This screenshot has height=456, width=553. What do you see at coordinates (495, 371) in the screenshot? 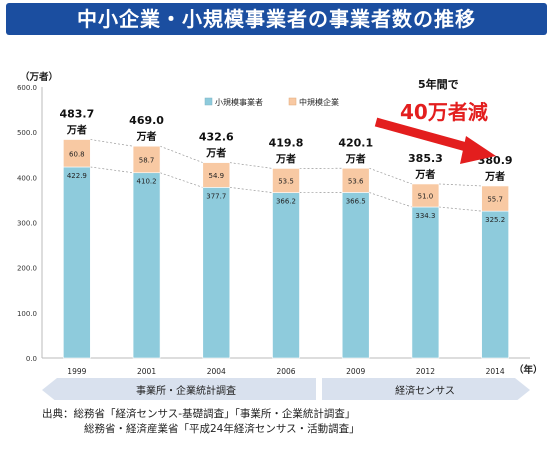
I see `x-tick-label: 2014` at bounding box center [495, 371].